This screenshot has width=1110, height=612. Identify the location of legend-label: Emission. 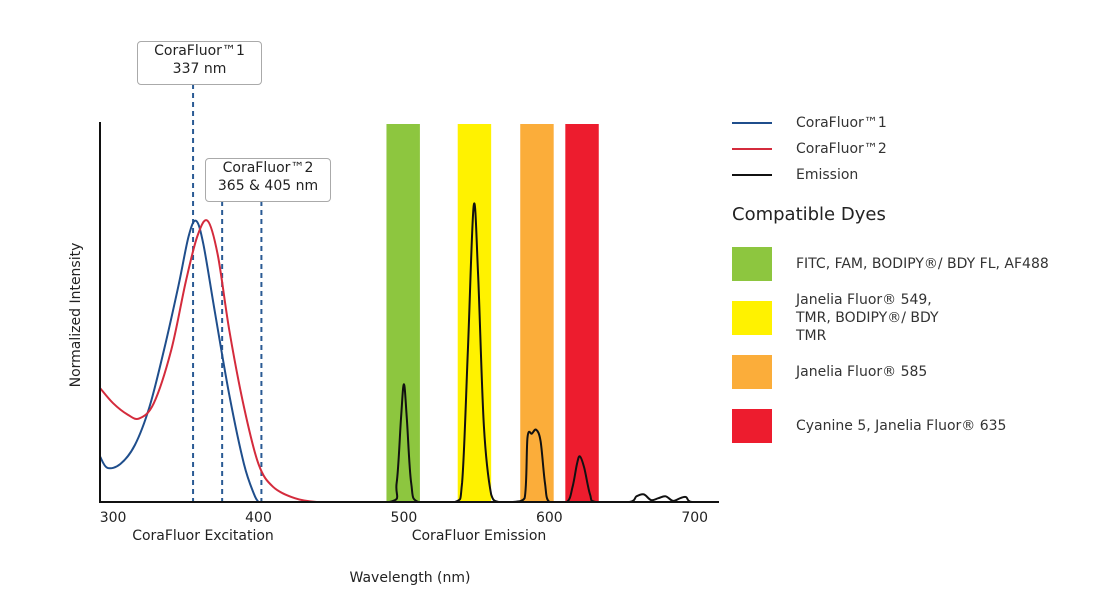
(827, 175).